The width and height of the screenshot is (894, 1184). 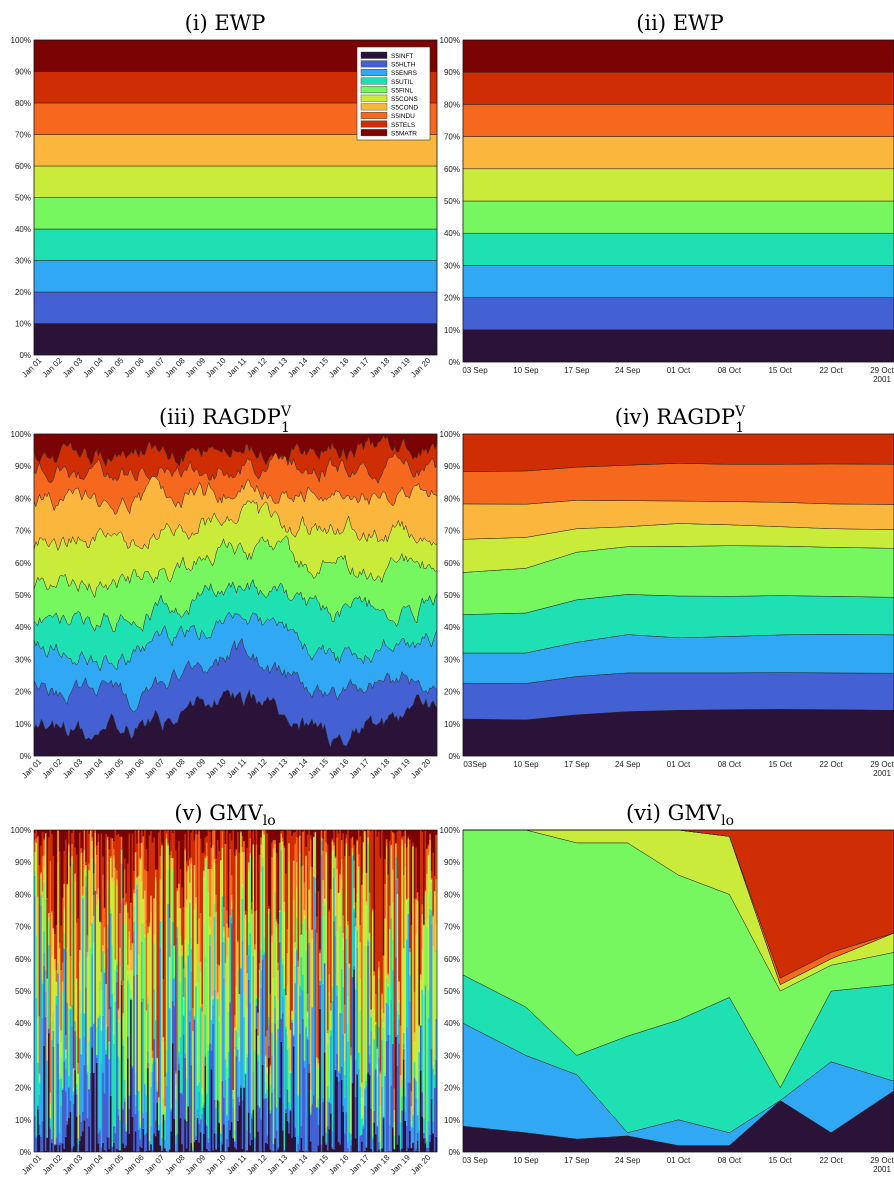 What do you see at coordinates (134, 368) in the screenshot?
I see `x-tick-label: Jan 06` at bounding box center [134, 368].